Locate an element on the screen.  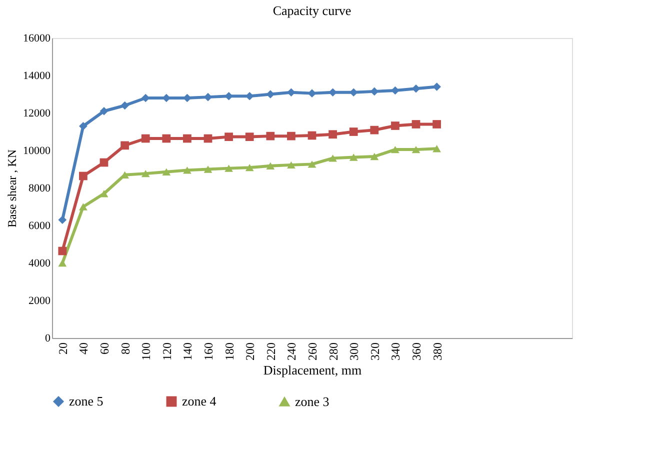
y-tick-label: 8000 is located at coordinates (39, 188).